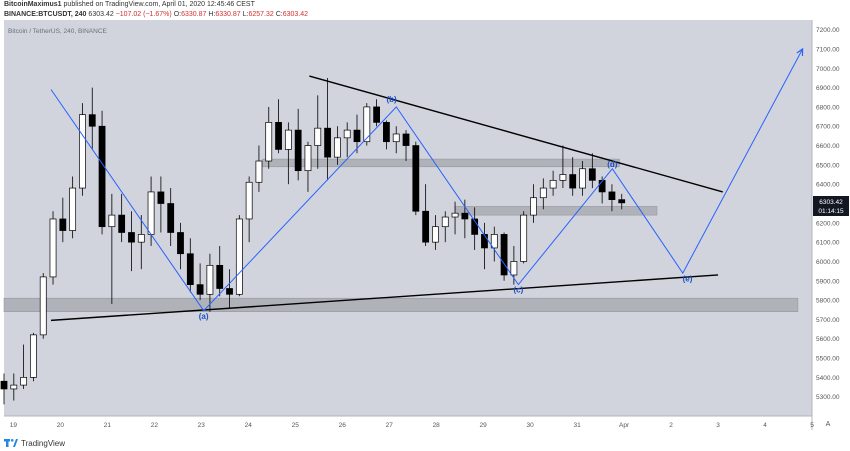 This screenshot has height=451, width=850. What do you see at coordinates (828, 301) in the screenshot?
I see `price-axis-label: 5800.00` at bounding box center [828, 301].